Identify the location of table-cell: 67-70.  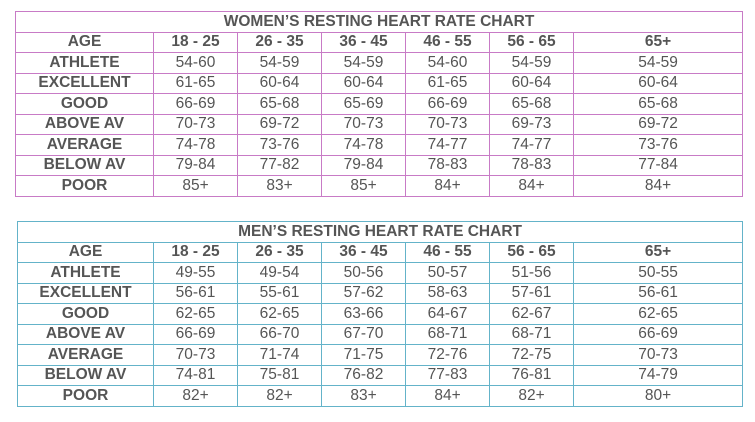
(363, 334).